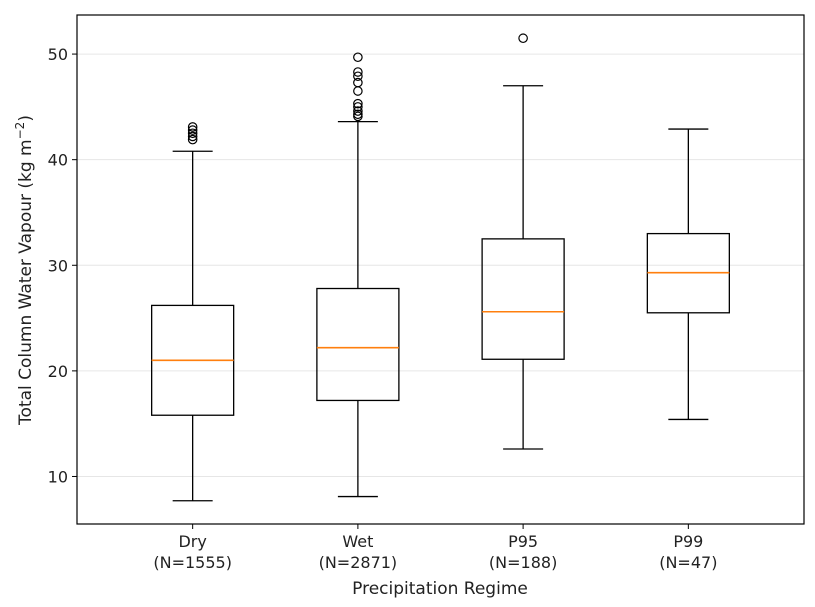  Describe the element at coordinates (58, 160) in the screenshot. I see `y-tick-label: 40` at that location.